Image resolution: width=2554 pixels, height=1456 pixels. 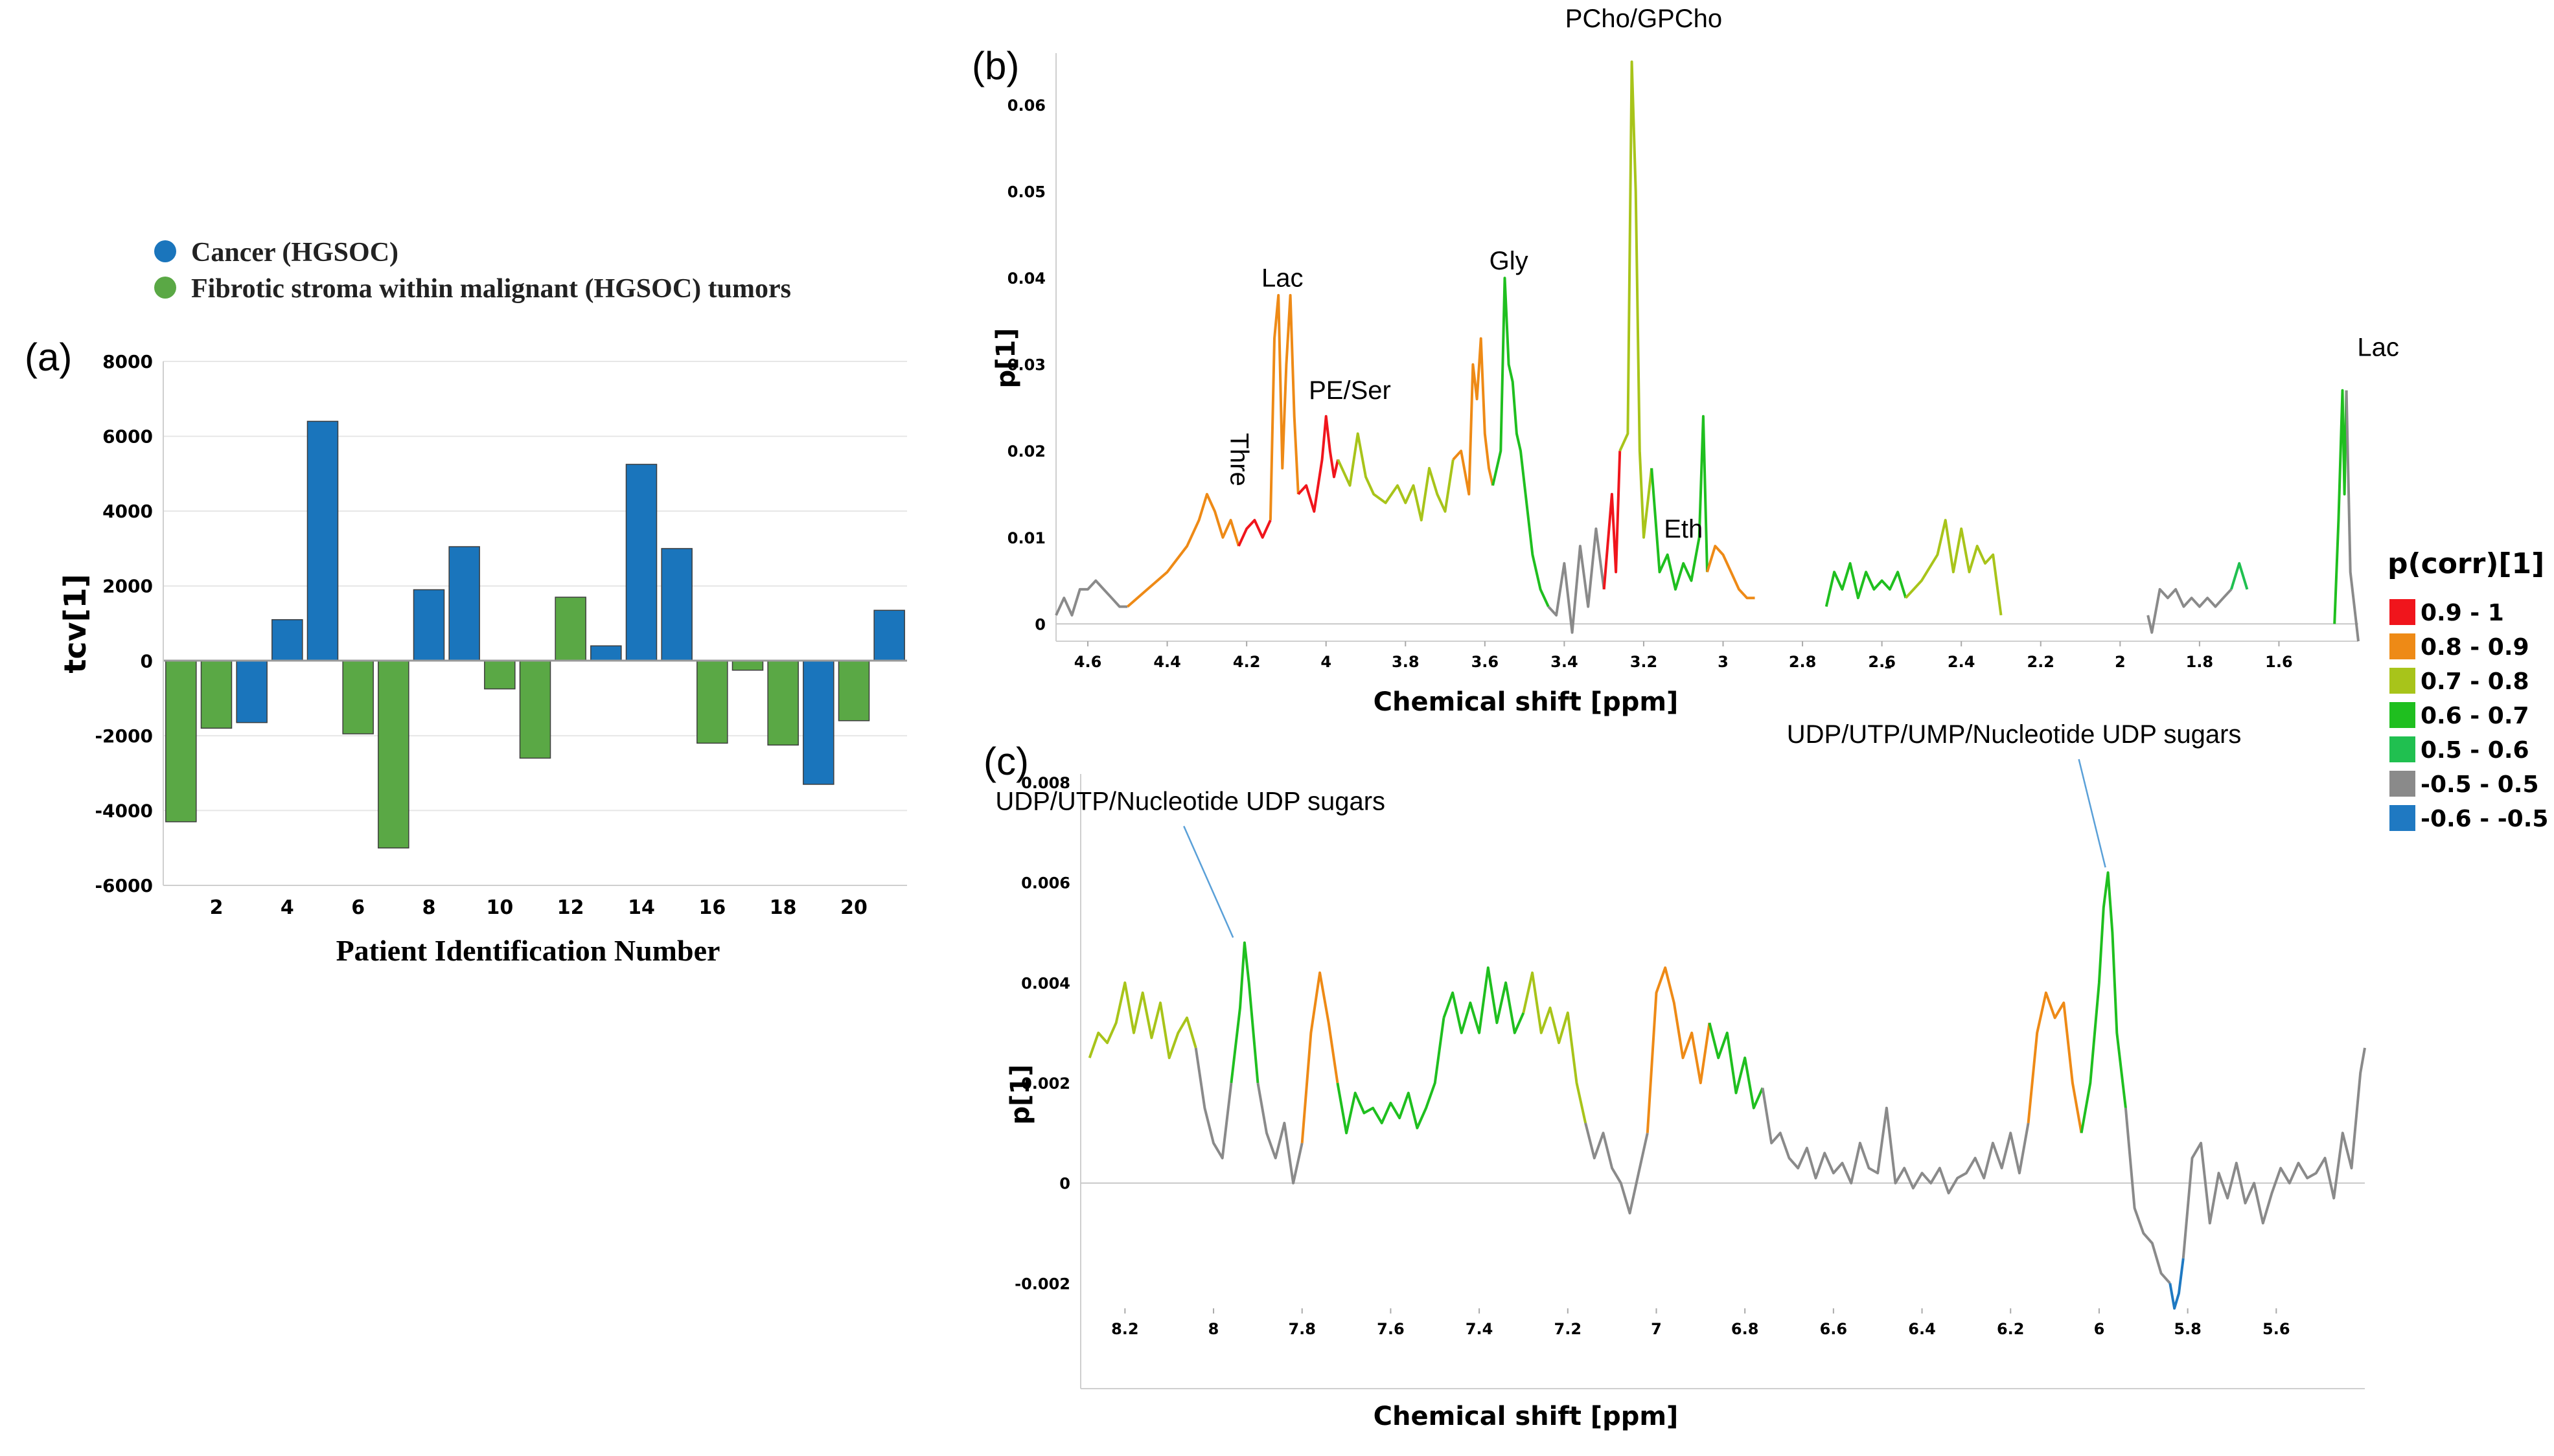 I want to click on y-tick-label: -0.002, so click(x=1042, y=1284).